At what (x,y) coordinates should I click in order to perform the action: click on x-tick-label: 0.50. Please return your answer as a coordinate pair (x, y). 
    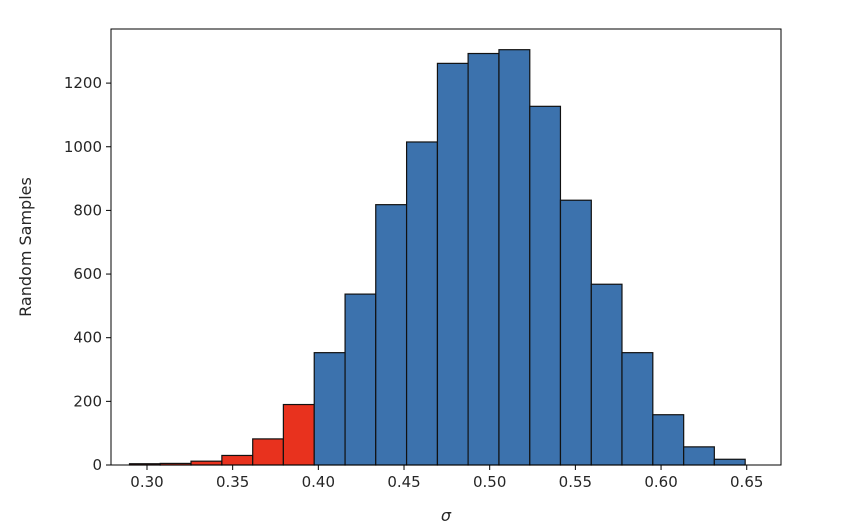
    Looking at the image, I should click on (489, 482).